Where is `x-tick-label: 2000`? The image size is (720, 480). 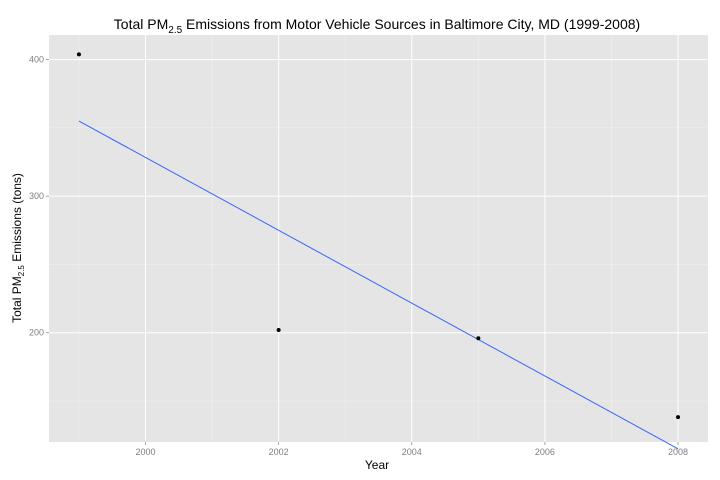 x-tick-label: 2000 is located at coordinates (146, 452).